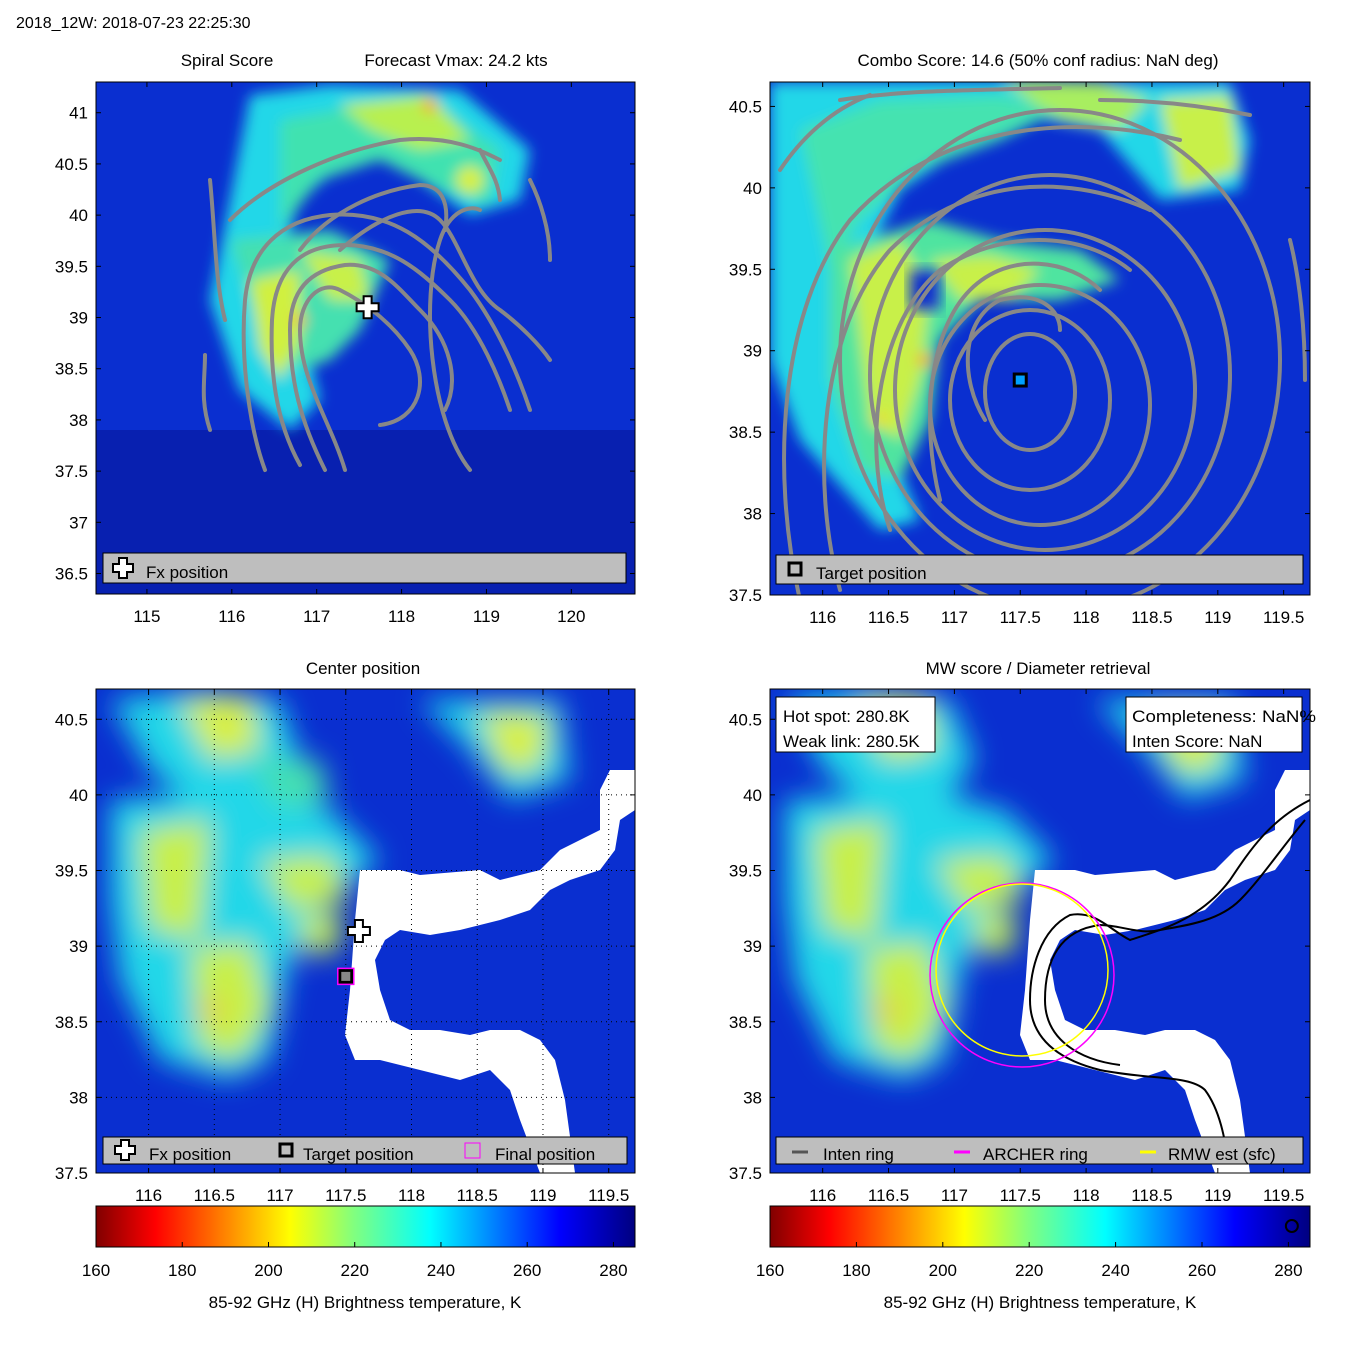 The image size is (1350, 1350). What do you see at coordinates (851, 741) in the screenshot?
I see `weak-link-label: Weak link: 280.5K` at bounding box center [851, 741].